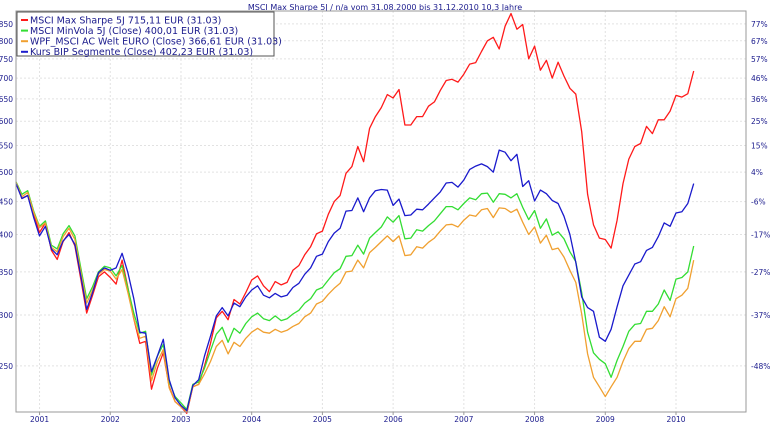 This screenshot has height=425, width=770. What do you see at coordinates (39, 419) in the screenshot?
I see `x-tick-label: 2001` at bounding box center [39, 419].